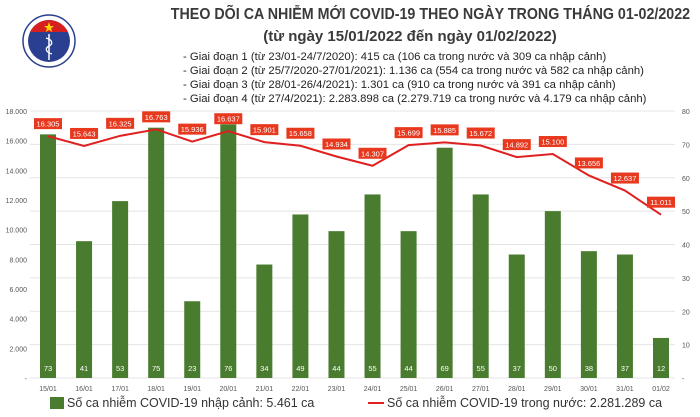  I want to click on x-tick-label: 15/01, so click(48, 389).